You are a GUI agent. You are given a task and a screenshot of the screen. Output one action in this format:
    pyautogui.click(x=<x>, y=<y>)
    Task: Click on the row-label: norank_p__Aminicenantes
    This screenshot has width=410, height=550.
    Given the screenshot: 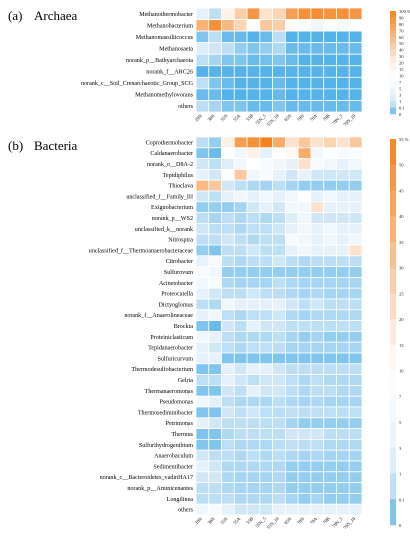 What is the action you would take?
    pyautogui.click(x=160, y=489)
    